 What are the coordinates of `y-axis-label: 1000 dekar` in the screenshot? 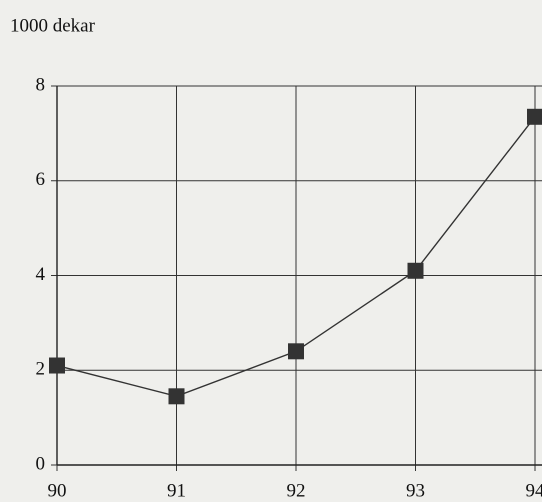 It's located at (53, 25).